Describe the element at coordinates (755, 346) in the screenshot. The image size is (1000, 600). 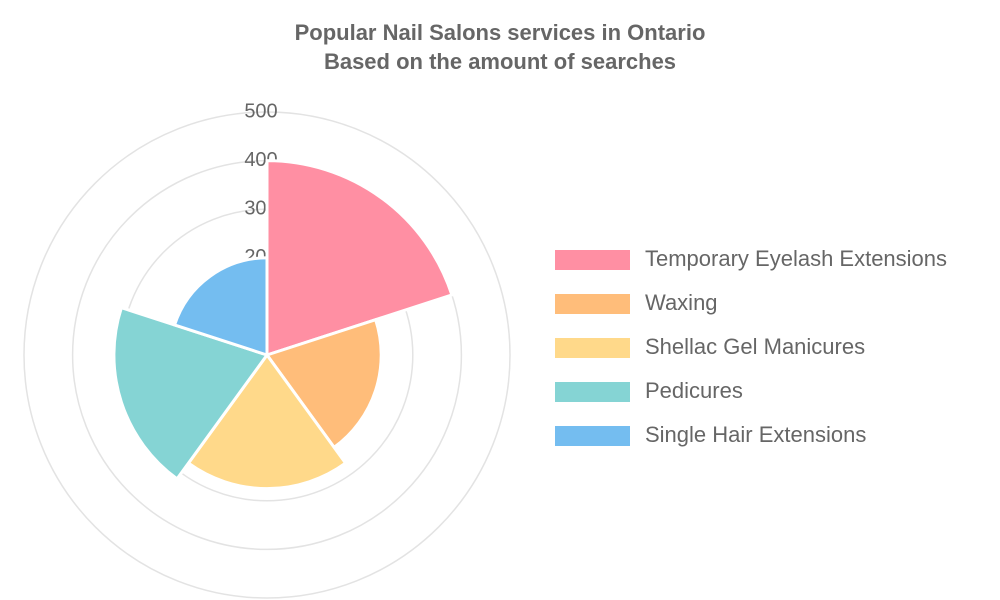
I see `legend-label: Shellac Gel Manicures` at that location.